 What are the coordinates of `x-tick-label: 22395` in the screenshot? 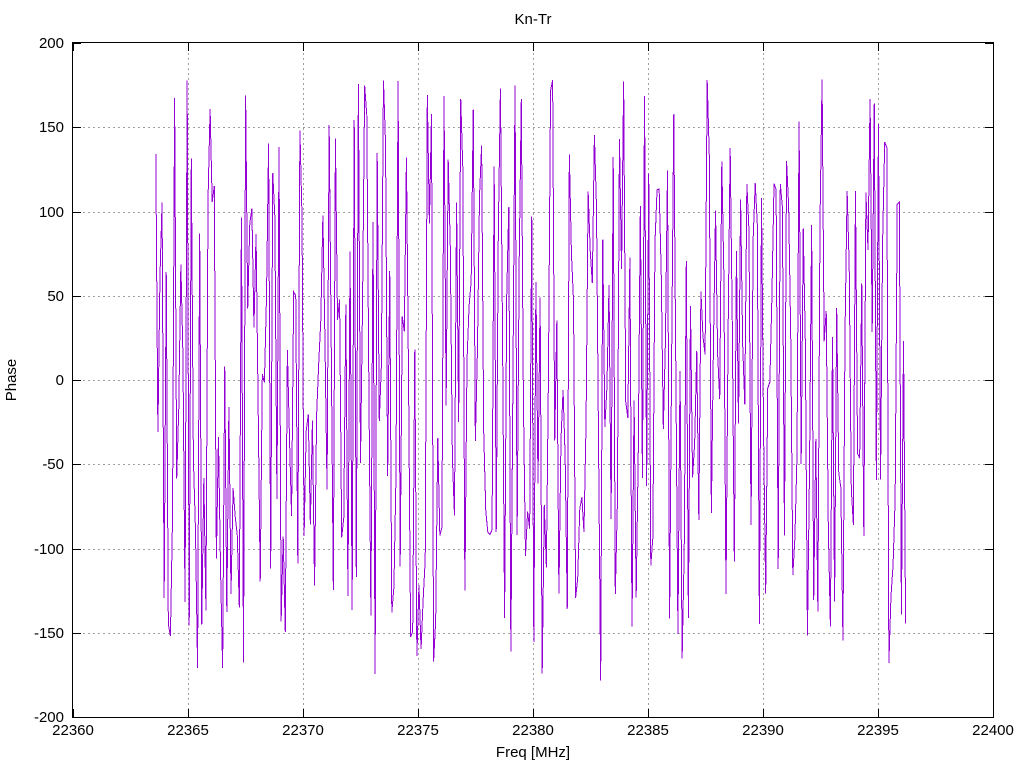 It's located at (878, 730).